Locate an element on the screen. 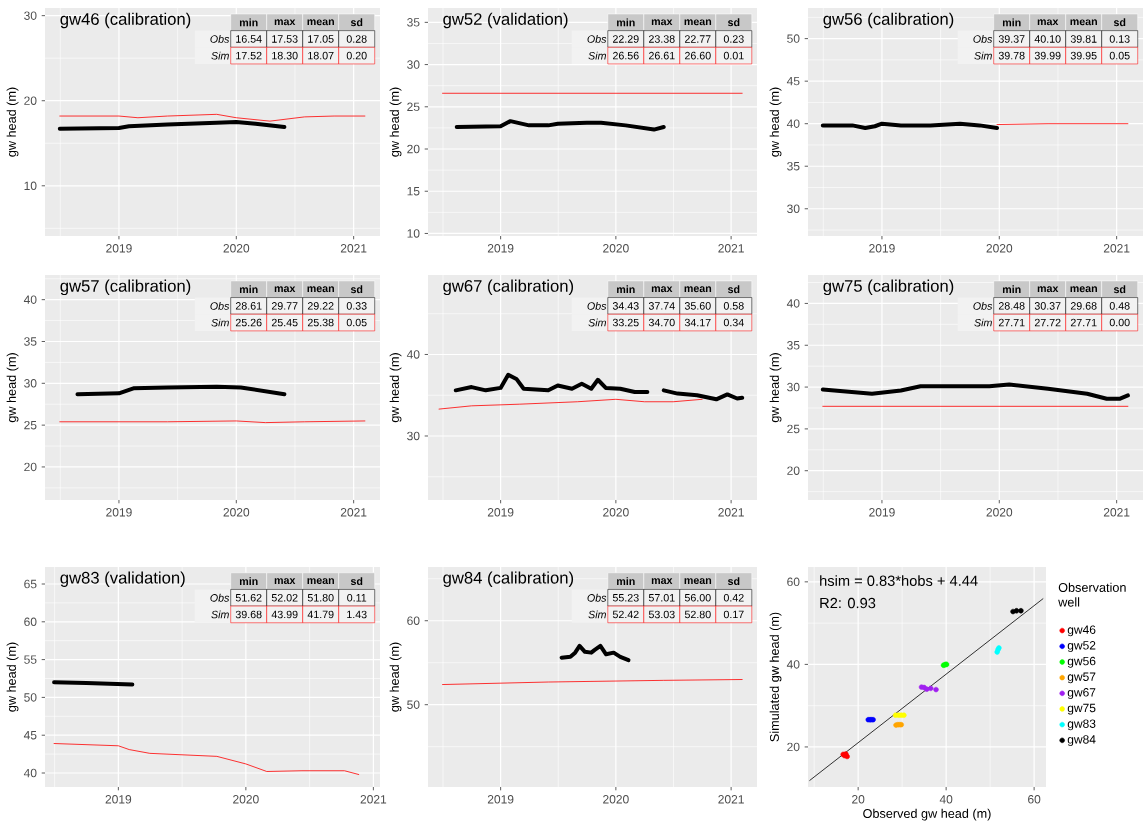  annotation: 52.02 is located at coordinates (284, 598).